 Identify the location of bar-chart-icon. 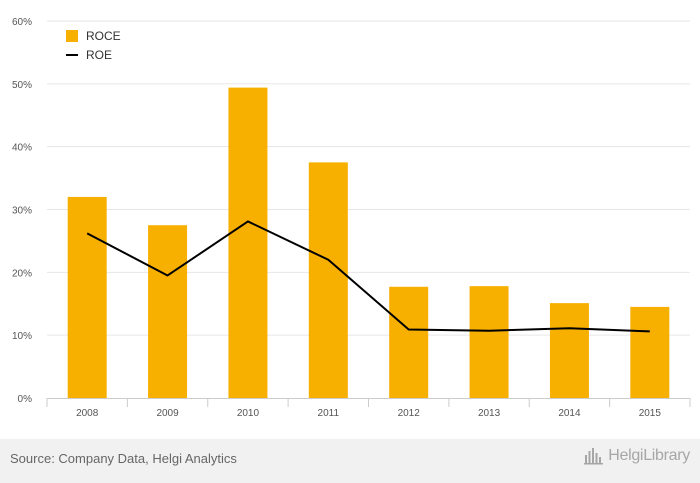
(594, 456).